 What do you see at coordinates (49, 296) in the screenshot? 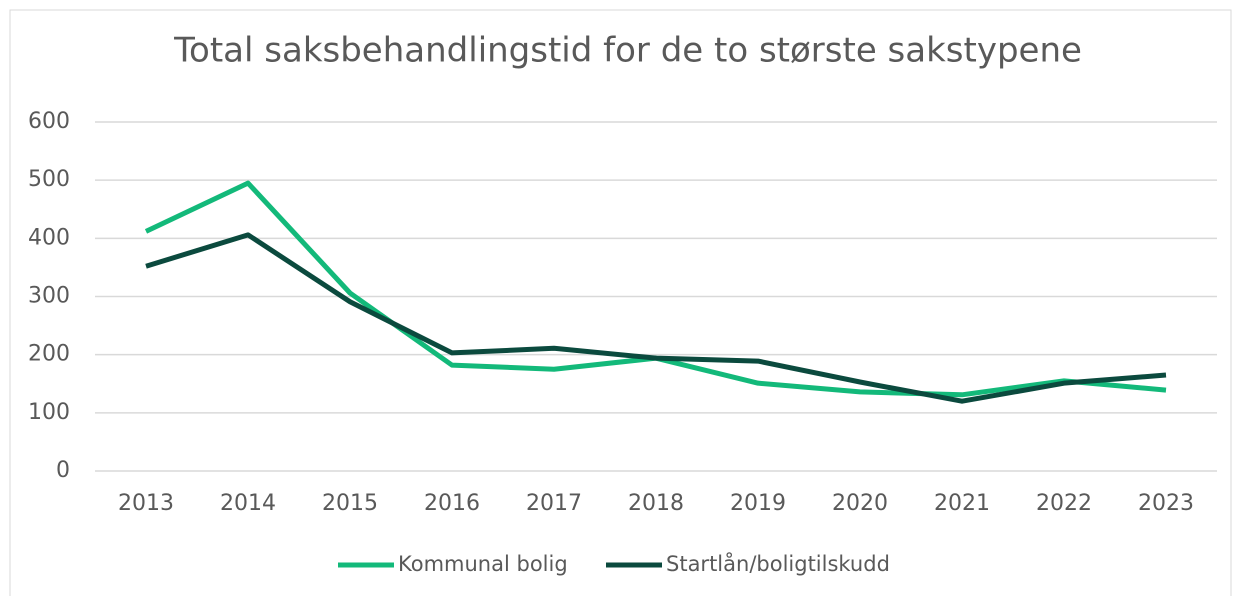
I see `y-tick-label: 300` at bounding box center [49, 296].